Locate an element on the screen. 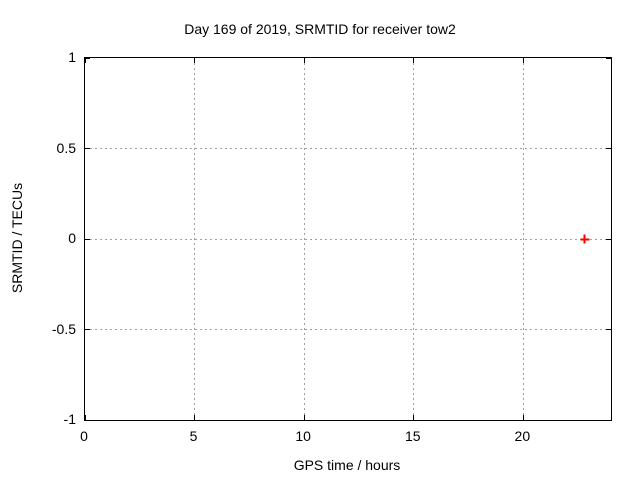  y-tick-label: 0 is located at coordinates (72, 238).